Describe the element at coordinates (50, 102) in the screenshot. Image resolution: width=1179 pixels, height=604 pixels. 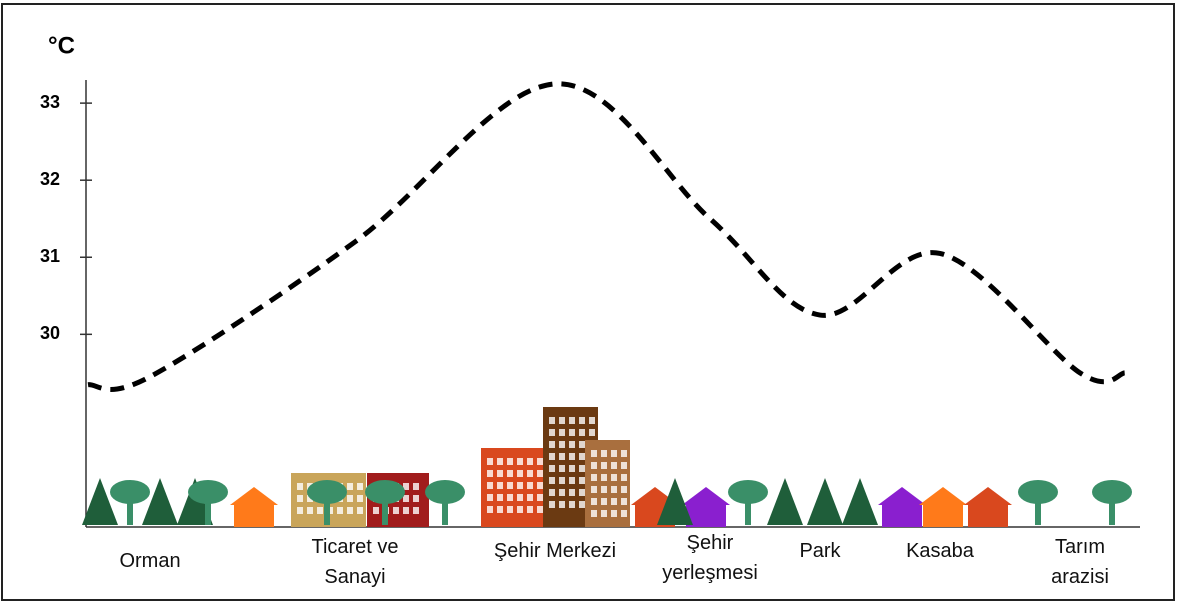
I see `y-tick-label: 33` at that location.